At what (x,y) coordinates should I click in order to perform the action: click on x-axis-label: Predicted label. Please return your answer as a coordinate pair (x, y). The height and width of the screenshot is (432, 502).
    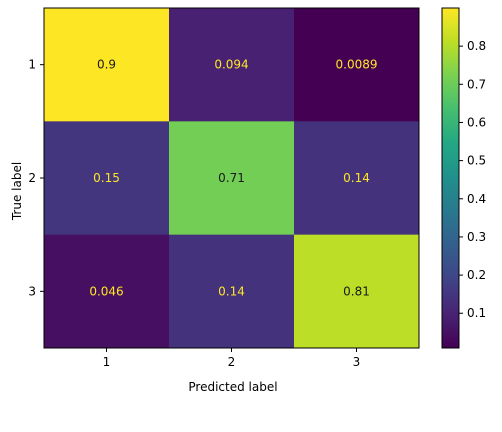
    Looking at the image, I should click on (232, 387).